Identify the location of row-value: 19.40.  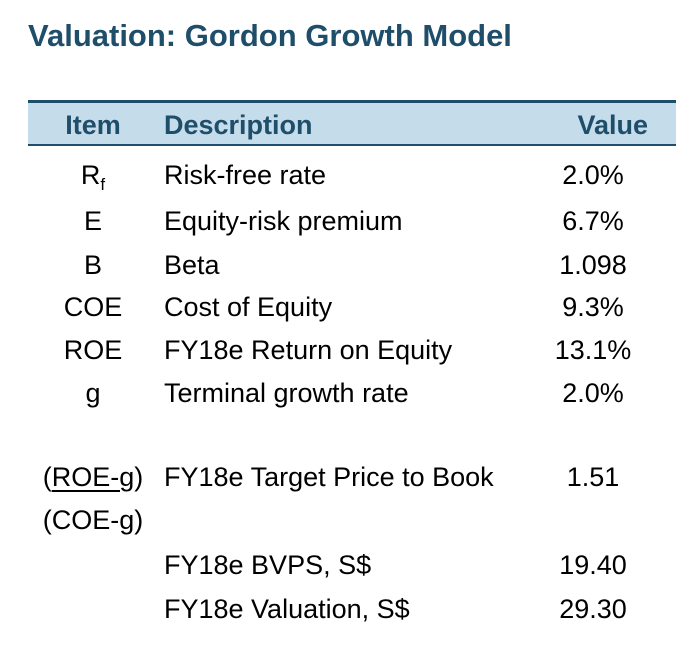
(593, 565).